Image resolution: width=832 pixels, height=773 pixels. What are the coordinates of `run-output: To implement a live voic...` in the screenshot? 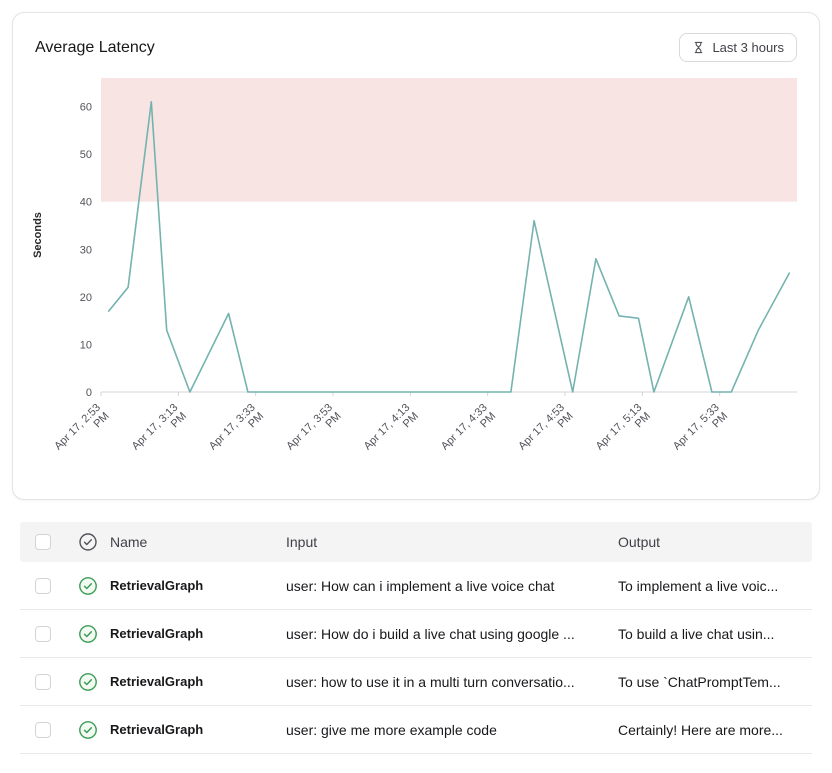 It's located at (698, 585).